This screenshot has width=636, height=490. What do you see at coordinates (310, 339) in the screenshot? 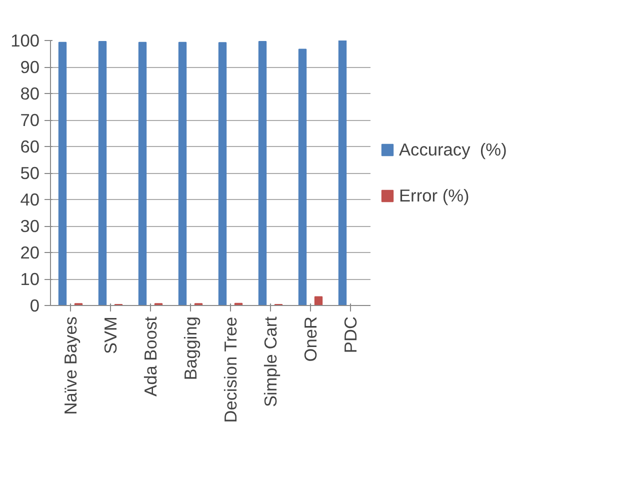
I see `x-tick-label: OneR` at bounding box center [310, 339].